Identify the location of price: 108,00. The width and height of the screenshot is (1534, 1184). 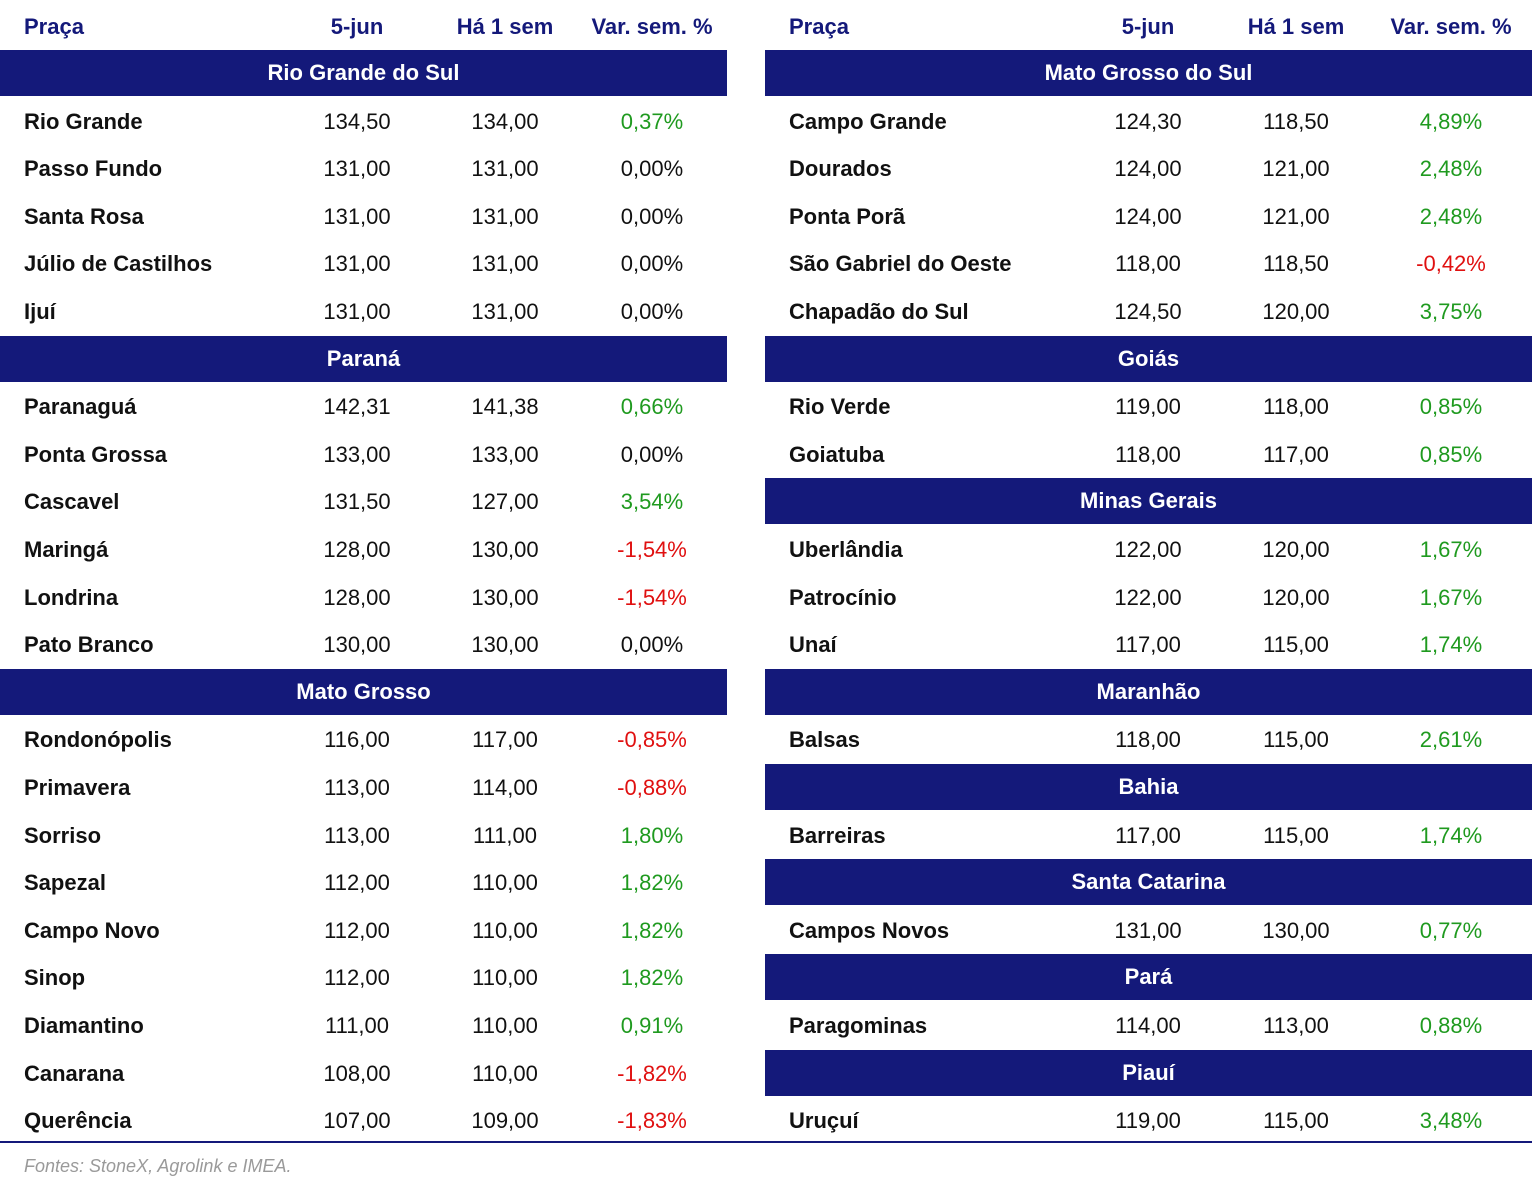
(357, 1073).